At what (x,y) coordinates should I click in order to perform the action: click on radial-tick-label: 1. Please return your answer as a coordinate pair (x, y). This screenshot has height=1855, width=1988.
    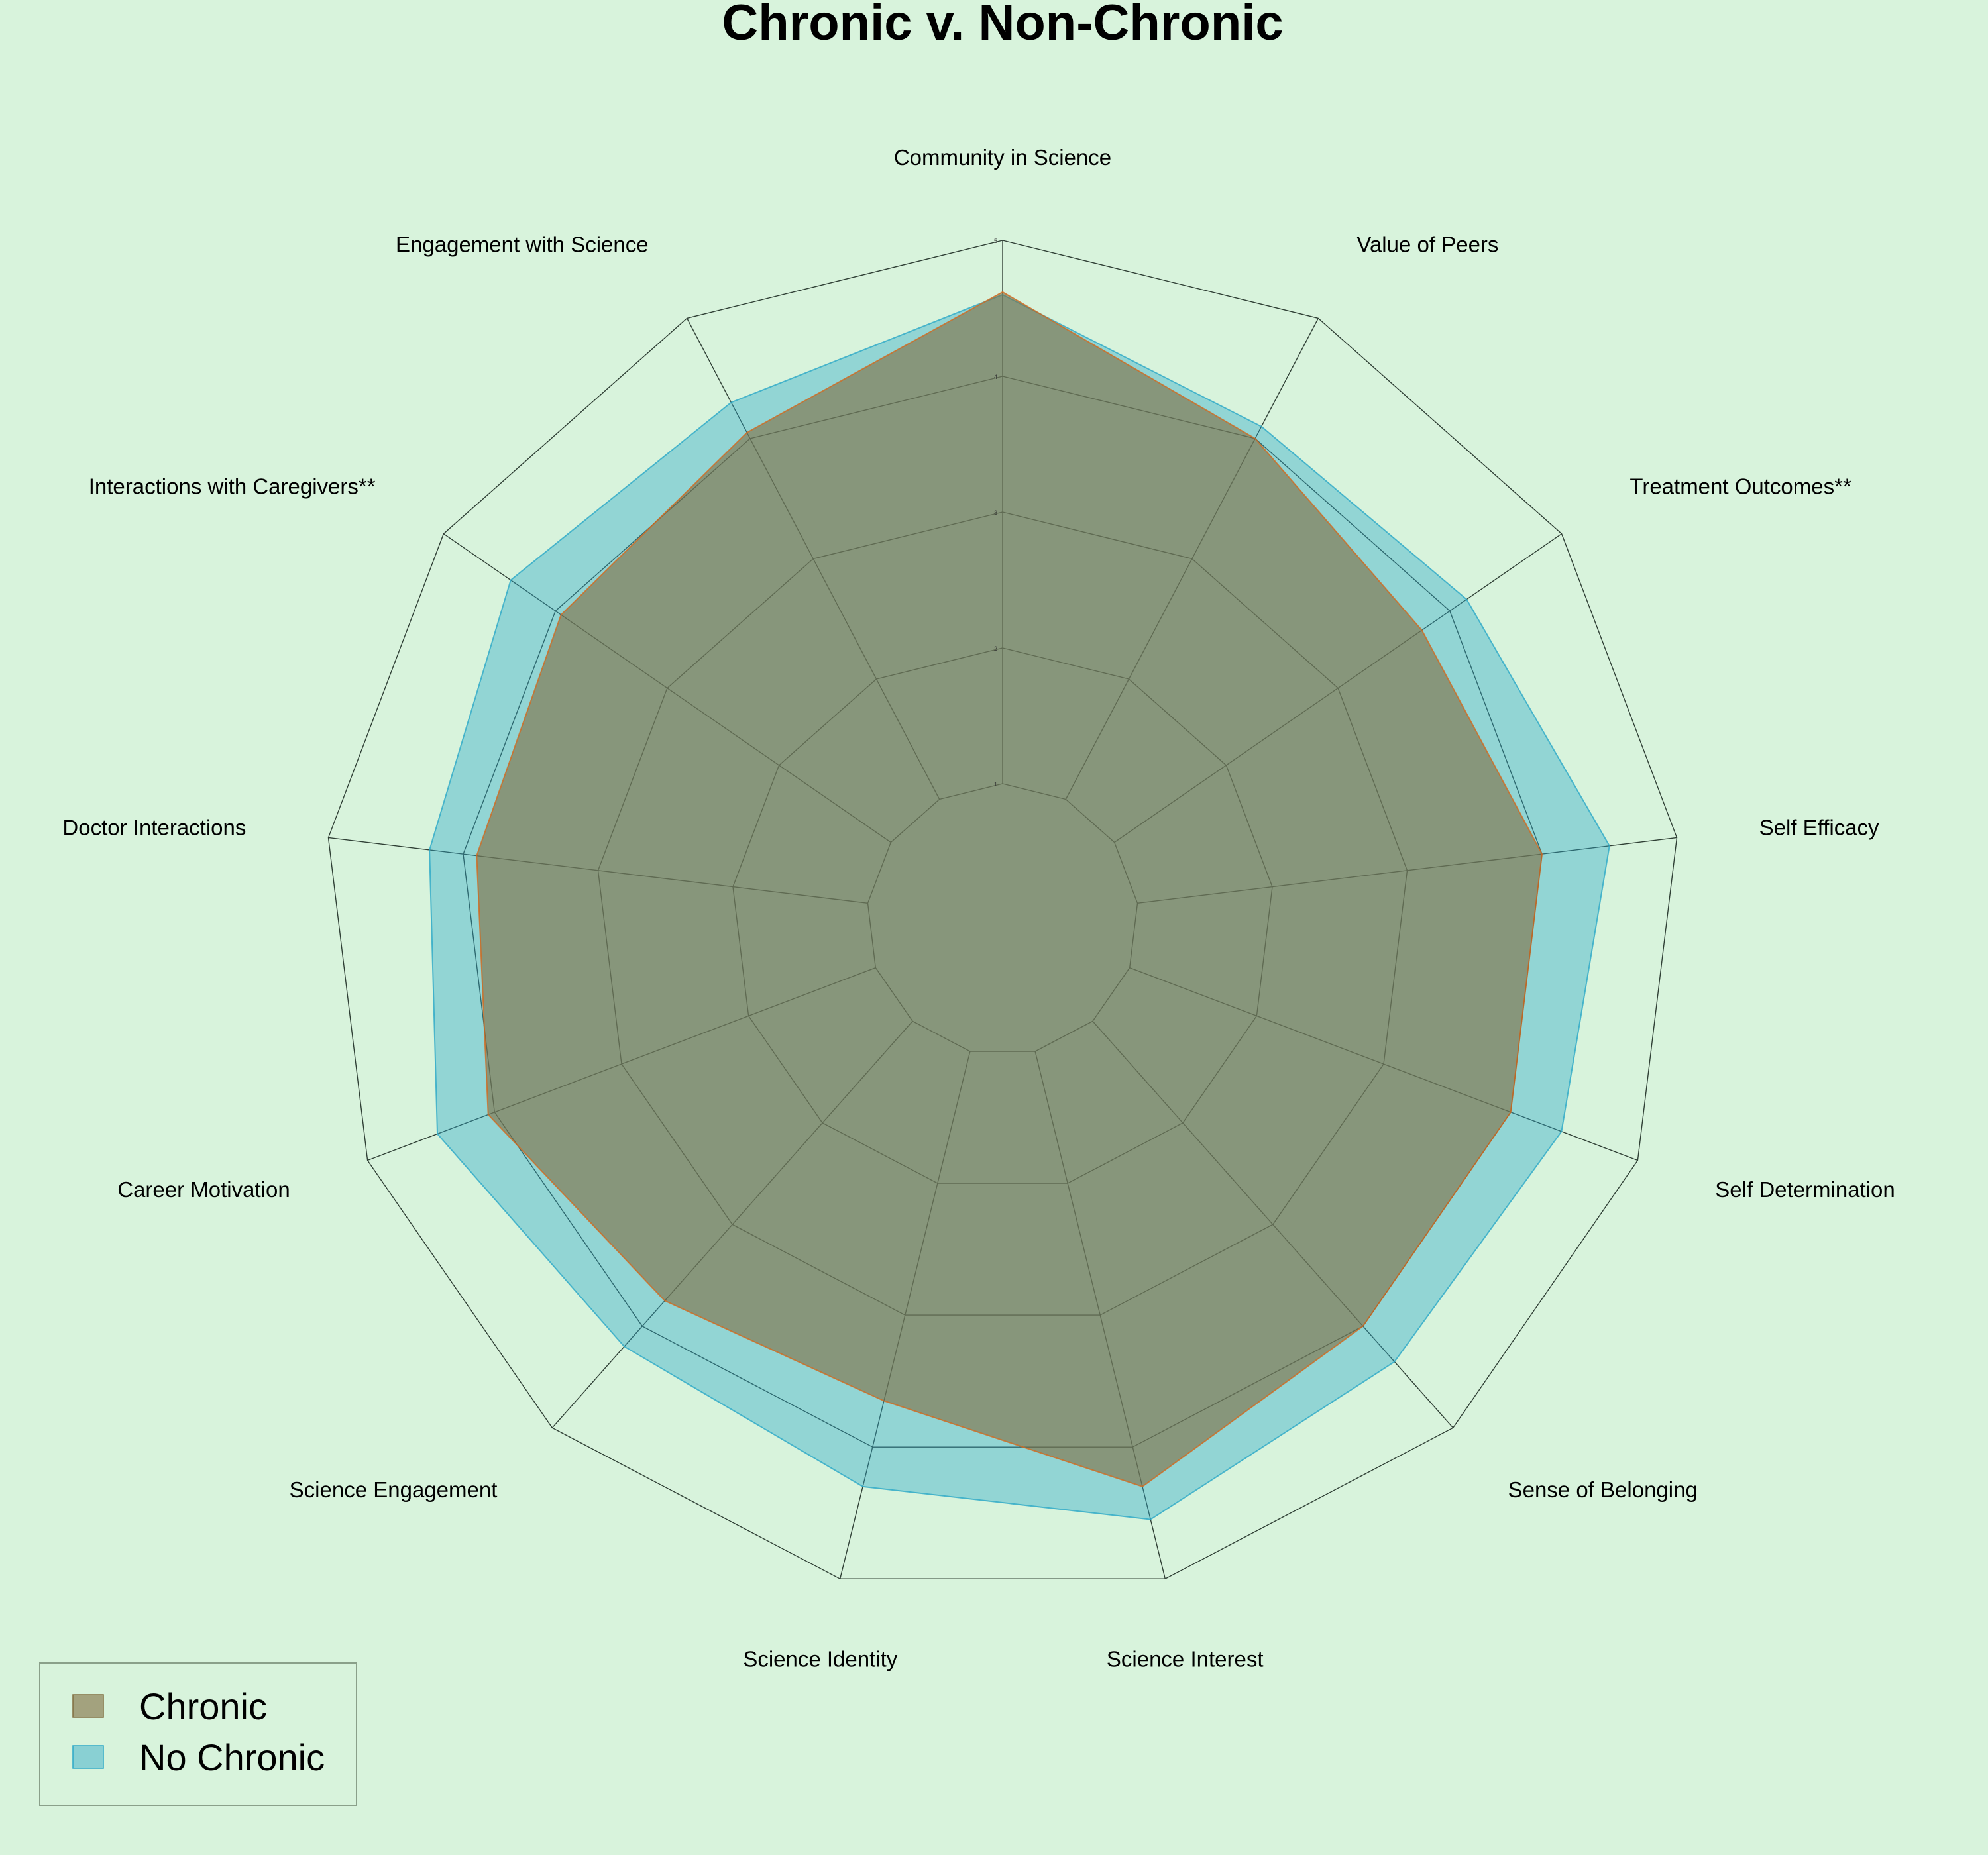
    Looking at the image, I should click on (995, 784).